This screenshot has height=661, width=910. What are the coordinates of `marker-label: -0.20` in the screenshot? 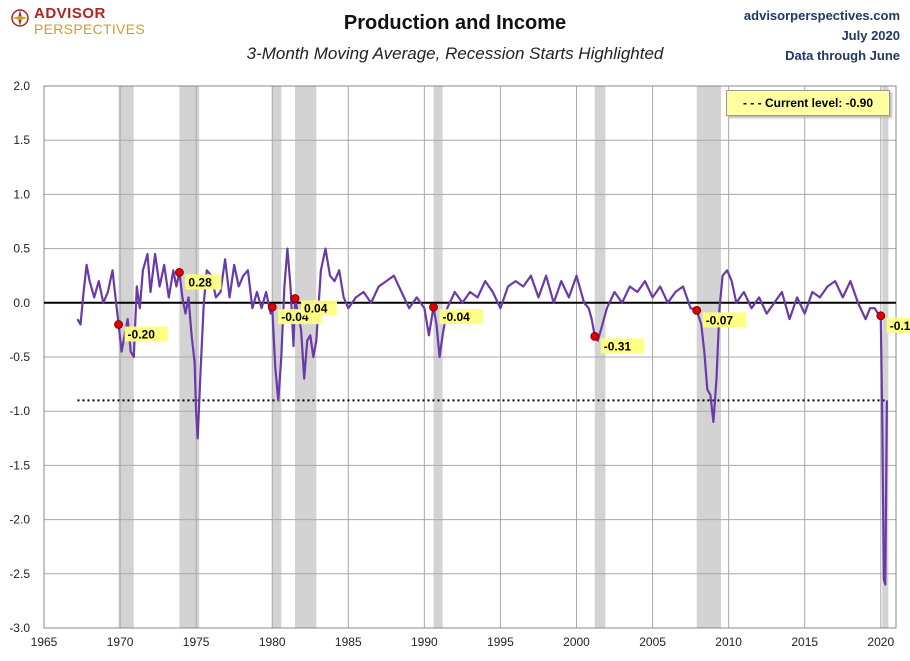 It's located at (142, 334).